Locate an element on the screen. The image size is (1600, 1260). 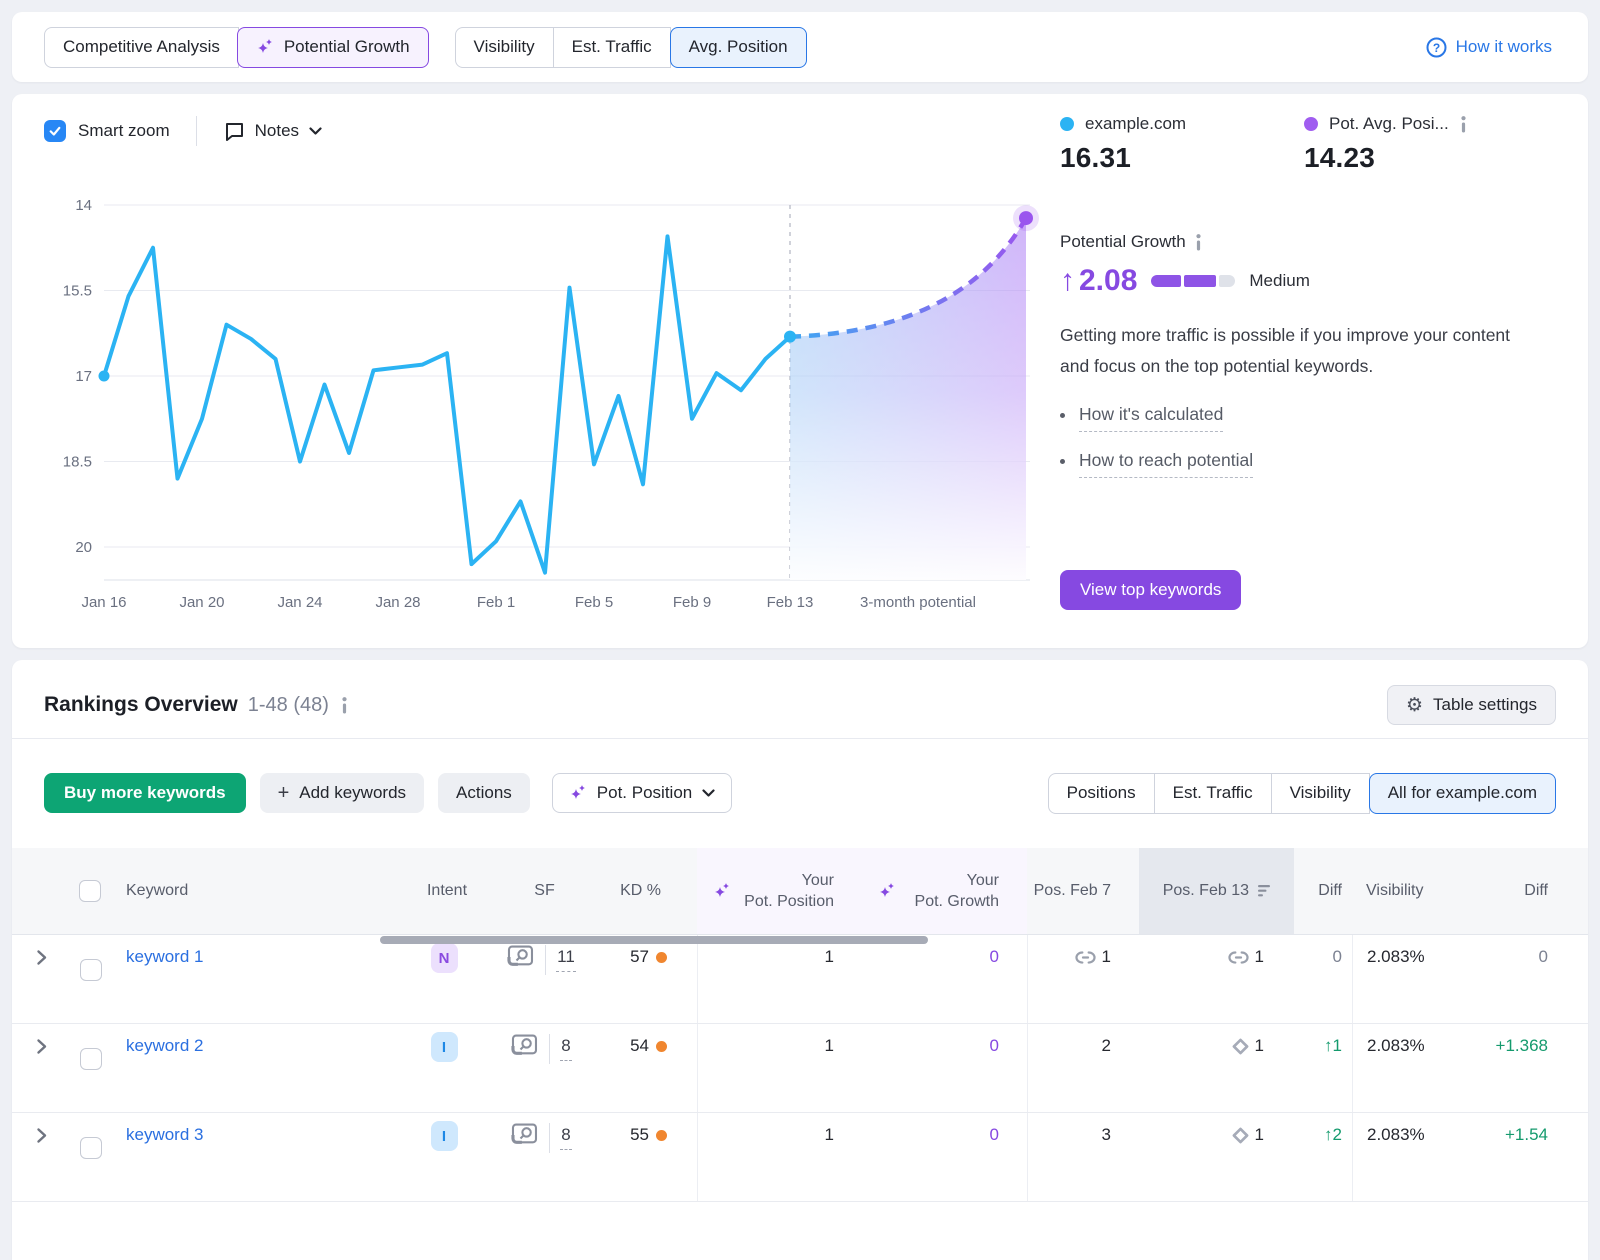
col-diff: Diff is located at coordinates (1330, 890).